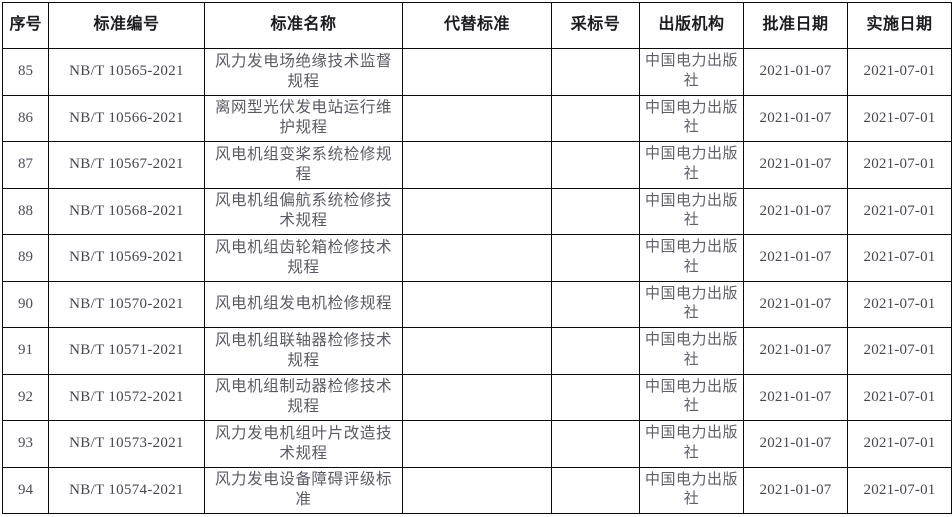  What do you see at coordinates (126, 258) in the screenshot?
I see `cell-code: NB/T 10569-2021` at bounding box center [126, 258].